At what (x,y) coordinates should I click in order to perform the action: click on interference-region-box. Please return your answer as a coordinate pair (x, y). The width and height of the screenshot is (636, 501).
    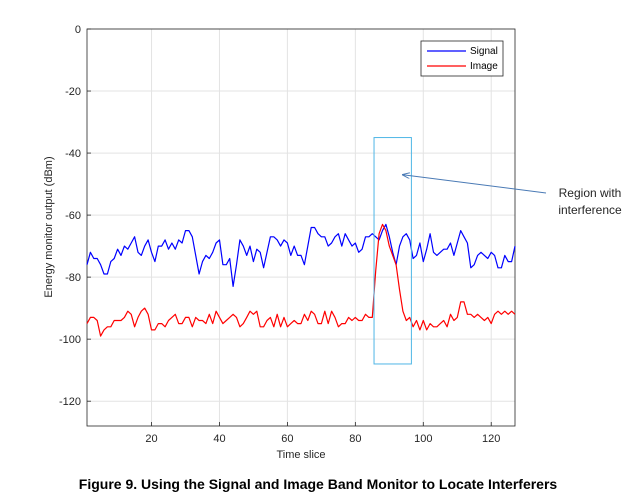
    Looking at the image, I should click on (392, 251).